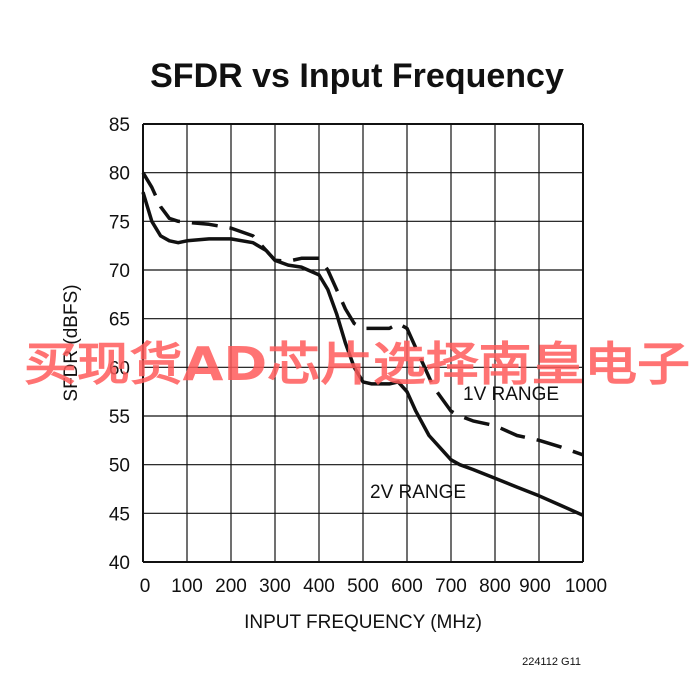 This screenshot has width=700, height=685. Describe the element at coordinates (357, 364) in the screenshot. I see `watermark: 买现货AD芯片选择南皇电子` at that location.